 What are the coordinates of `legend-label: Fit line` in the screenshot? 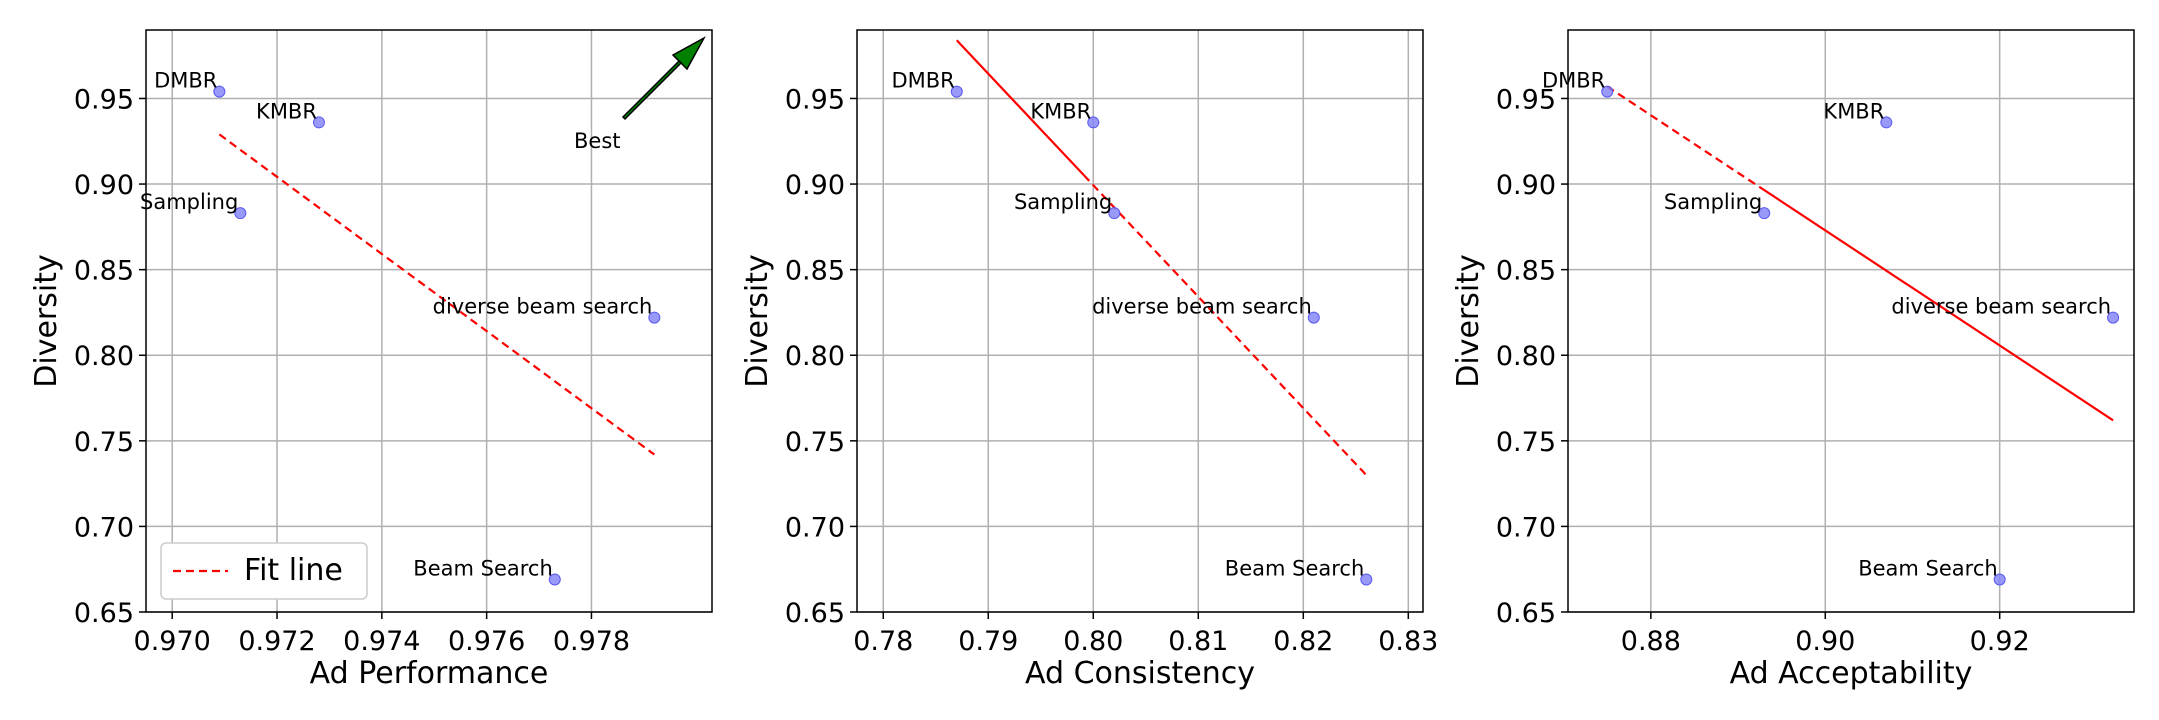 It's located at (293, 570).